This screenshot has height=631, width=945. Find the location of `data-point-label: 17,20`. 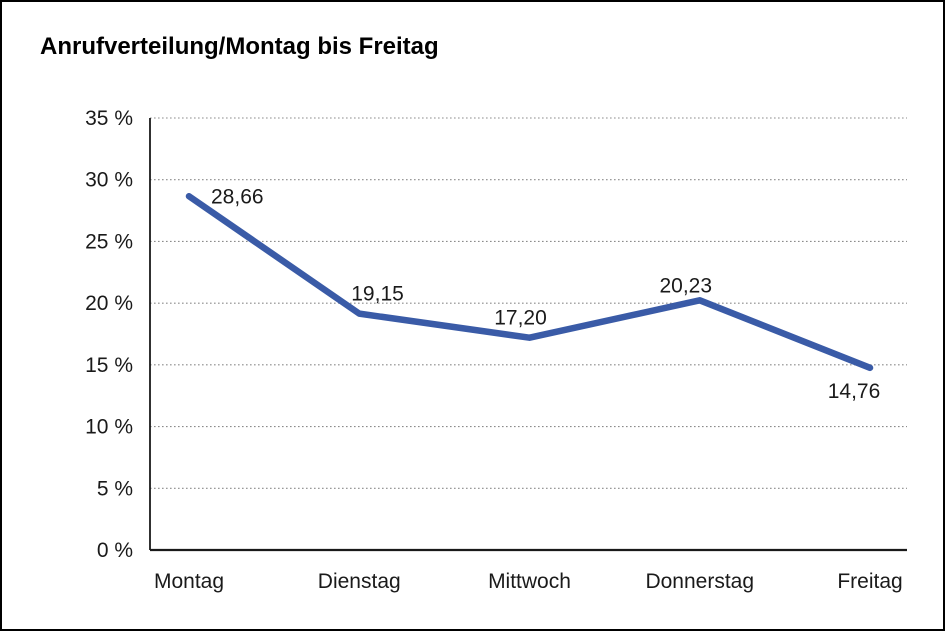

data-point-label: 17,20 is located at coordinates (520, 318).